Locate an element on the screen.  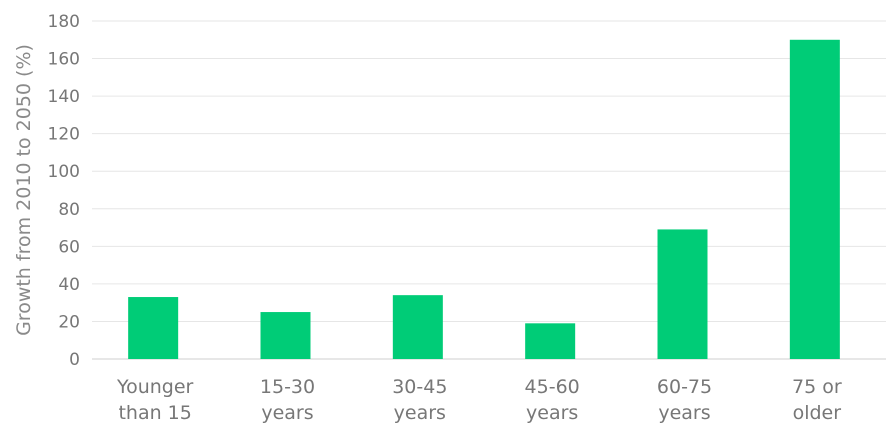
y-tick-label: 60 is located at coordinates (69, 247).